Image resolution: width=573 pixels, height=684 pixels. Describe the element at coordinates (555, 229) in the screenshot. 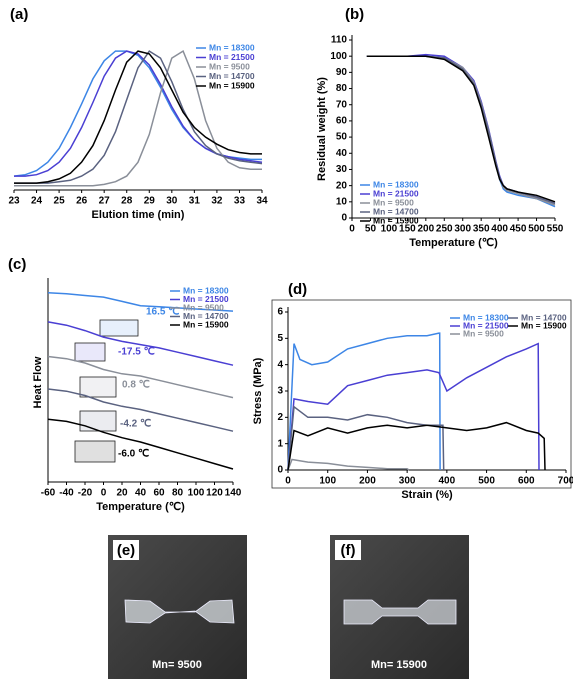

I see `x-tick-label: 550` at that location.